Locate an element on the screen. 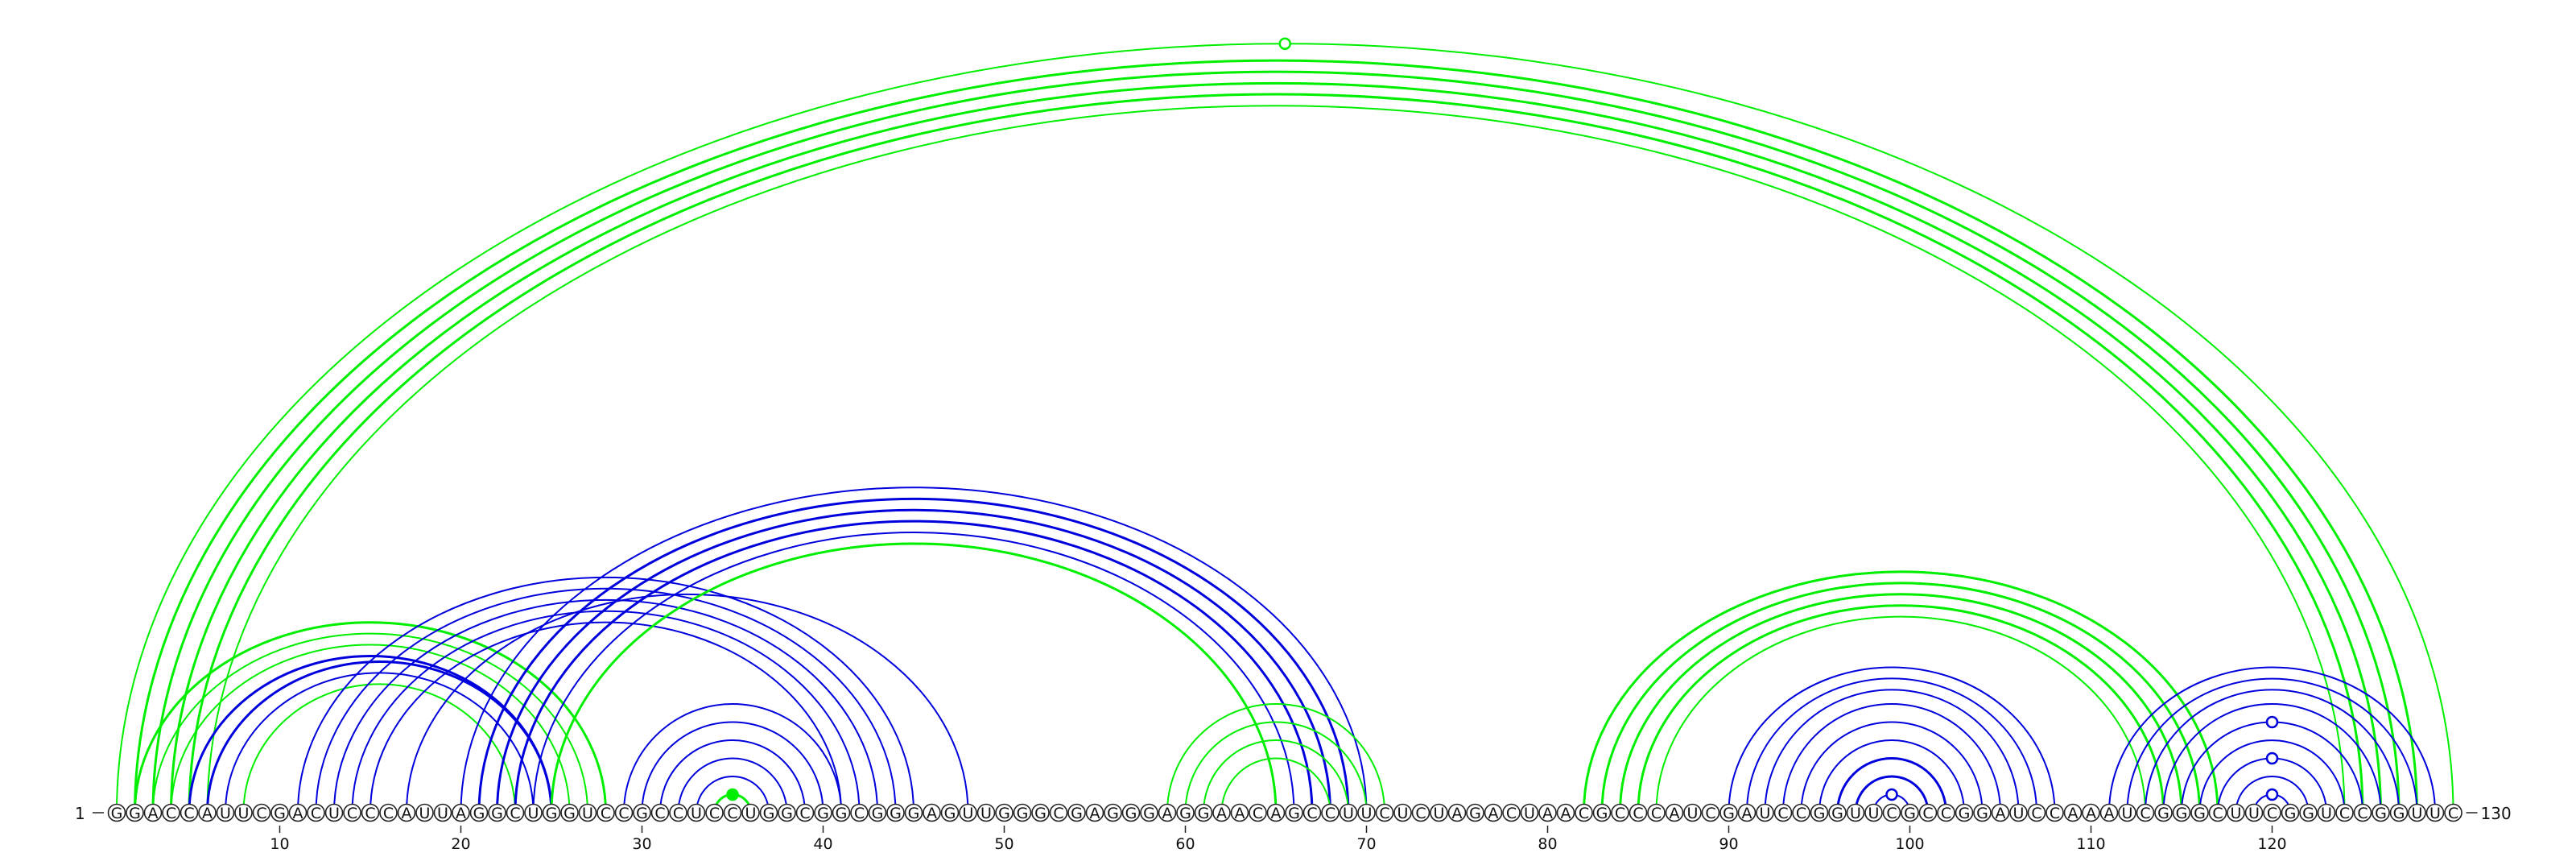 The width and height of the screenshot is (2576, 857). arc-marker is located at coordinates (2272, 794).